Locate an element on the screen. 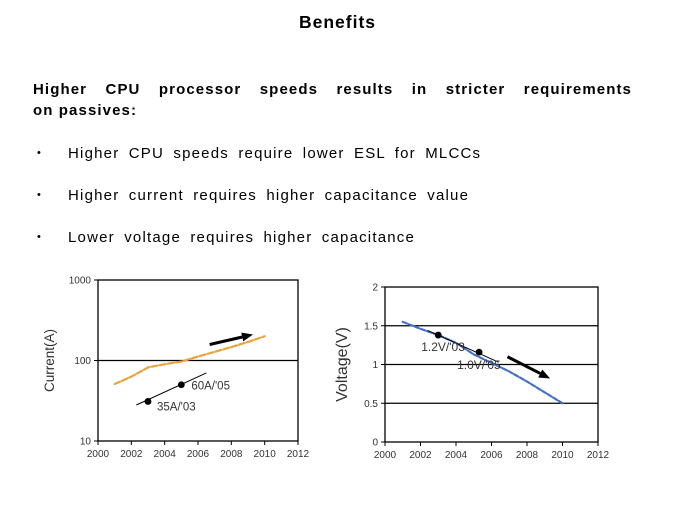 The width and height of the screenshot is (675, 506). slide-title: Benefits is located at coordinates (337, 22).